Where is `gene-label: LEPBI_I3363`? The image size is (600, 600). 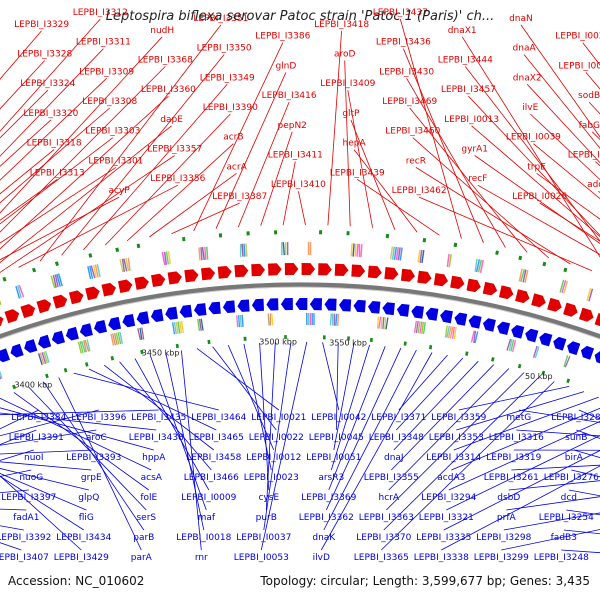
gene-label: LEPBI_I3363 is located at coordinates (386, 518).